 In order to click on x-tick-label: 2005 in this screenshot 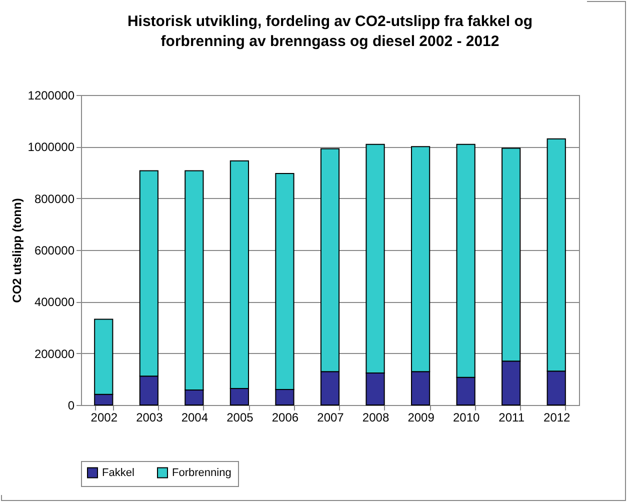, I will do `click(240, 417)`.